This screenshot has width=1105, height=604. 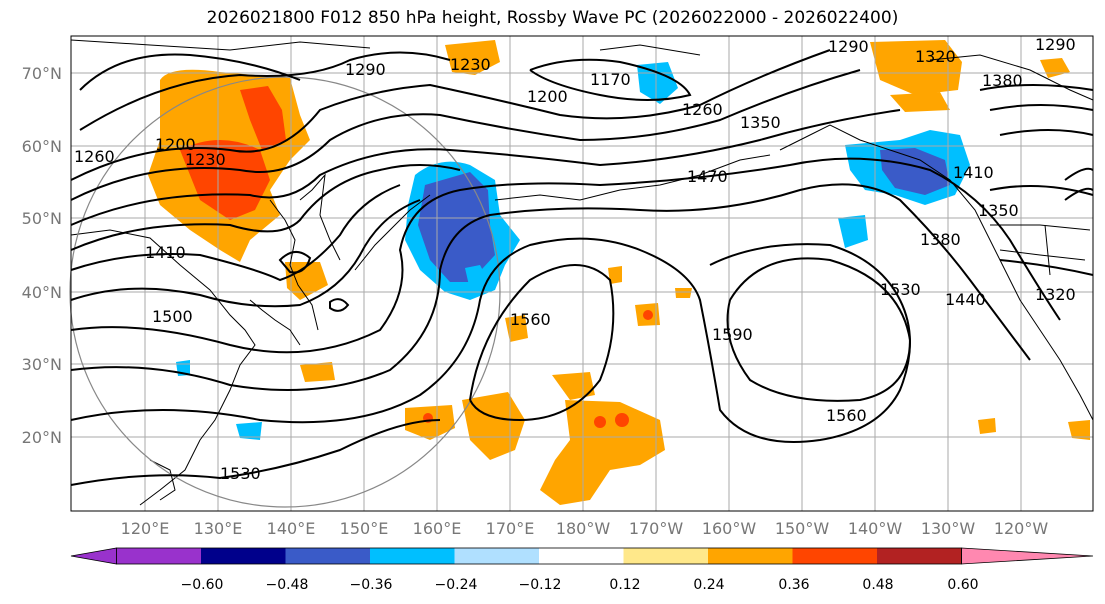 What do you see at coordinates (610, 79) in the screenshot?
I see `contour-label: 1170` at bounding box center [610, 79].